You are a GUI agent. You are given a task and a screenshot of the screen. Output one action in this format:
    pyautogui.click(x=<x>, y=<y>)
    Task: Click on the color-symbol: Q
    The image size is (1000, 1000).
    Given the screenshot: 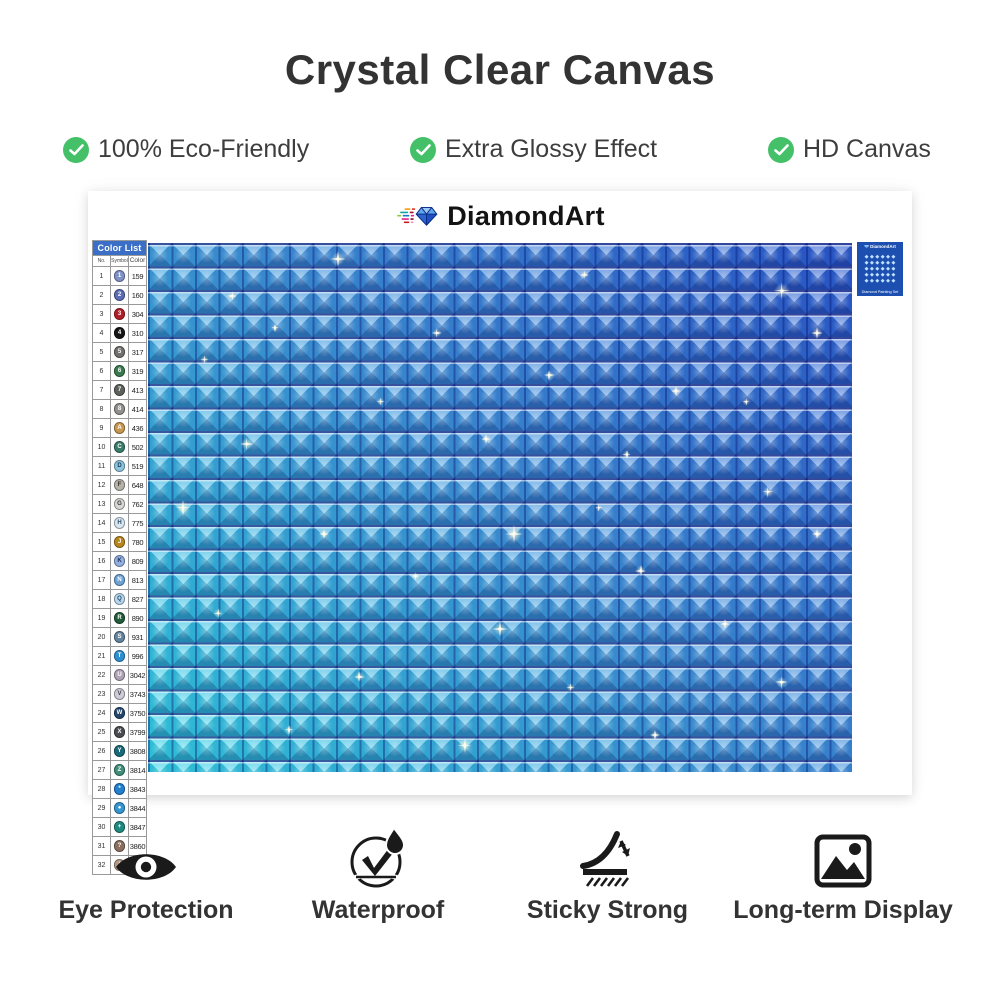 What is the action you would take?
    pyautogui.click(x=119, y=599)
    